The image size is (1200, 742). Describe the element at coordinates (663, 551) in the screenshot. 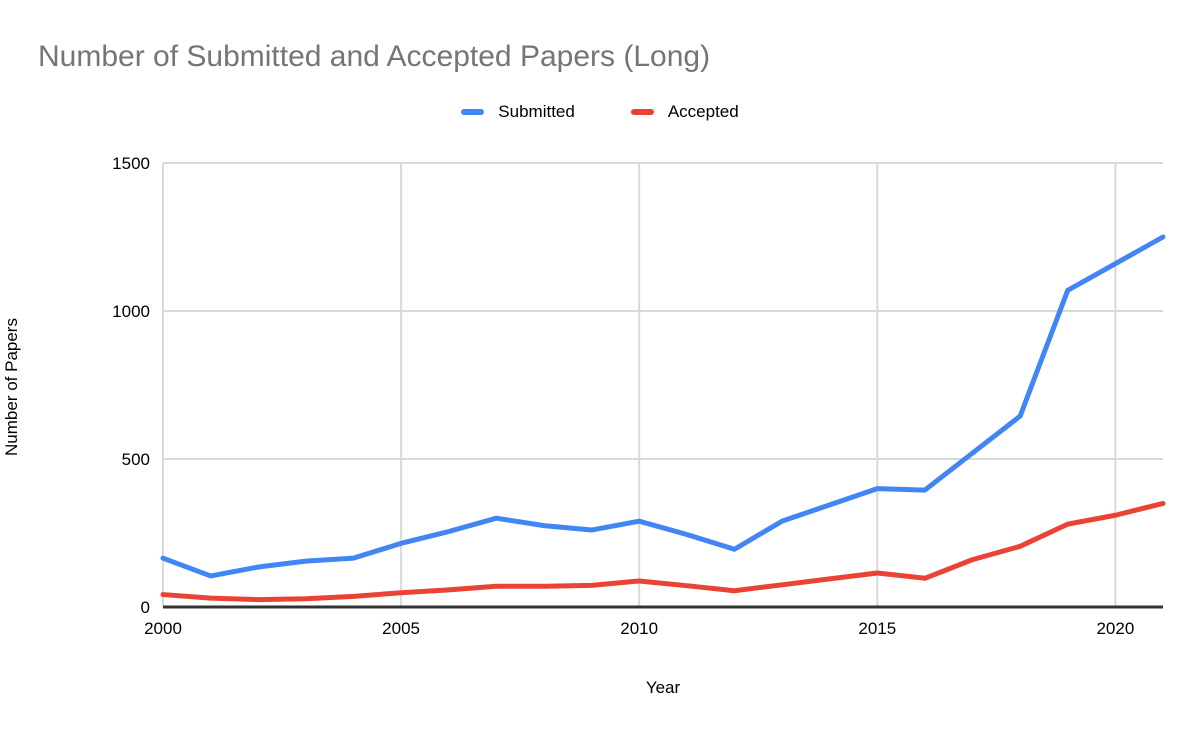

I see `series-line-accepted` at that location.